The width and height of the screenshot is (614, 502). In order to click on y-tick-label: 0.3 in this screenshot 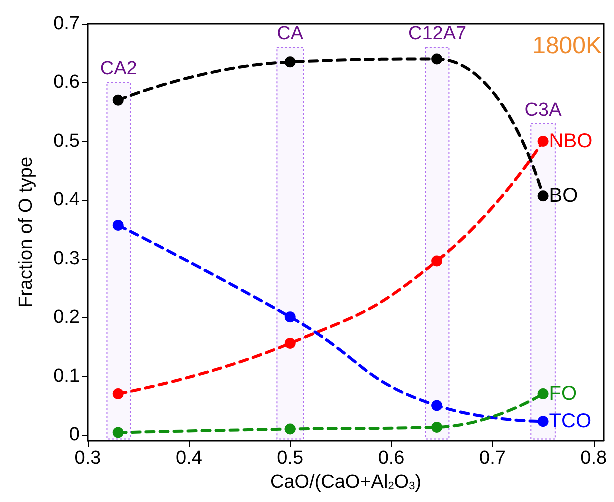, I will do `click(67, 259)`.